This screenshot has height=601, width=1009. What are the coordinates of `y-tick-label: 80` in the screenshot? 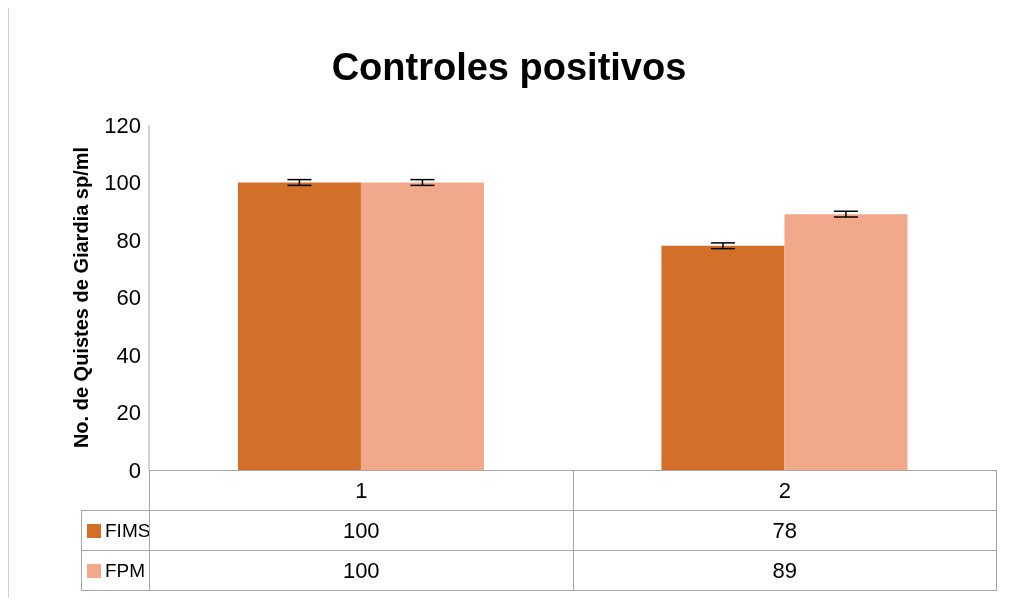 It's located at (128, 240).